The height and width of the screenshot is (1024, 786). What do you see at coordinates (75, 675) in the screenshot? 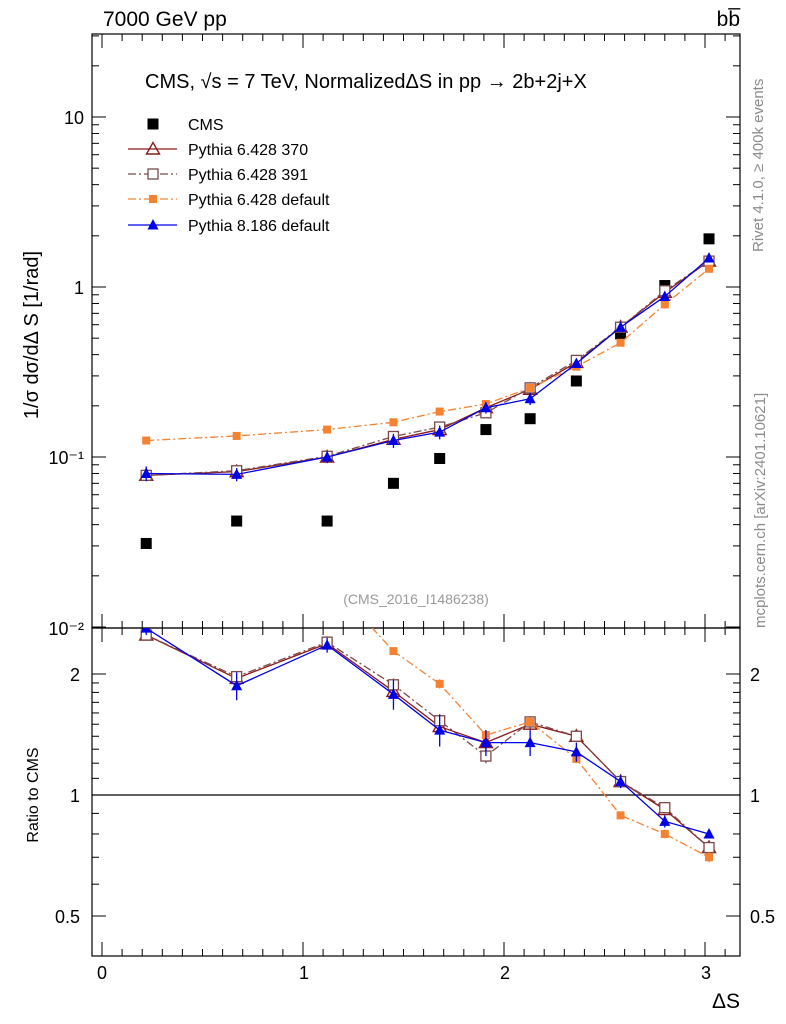
I see `ratio-y-tick-label: 2` at bounding box center [75, 675].